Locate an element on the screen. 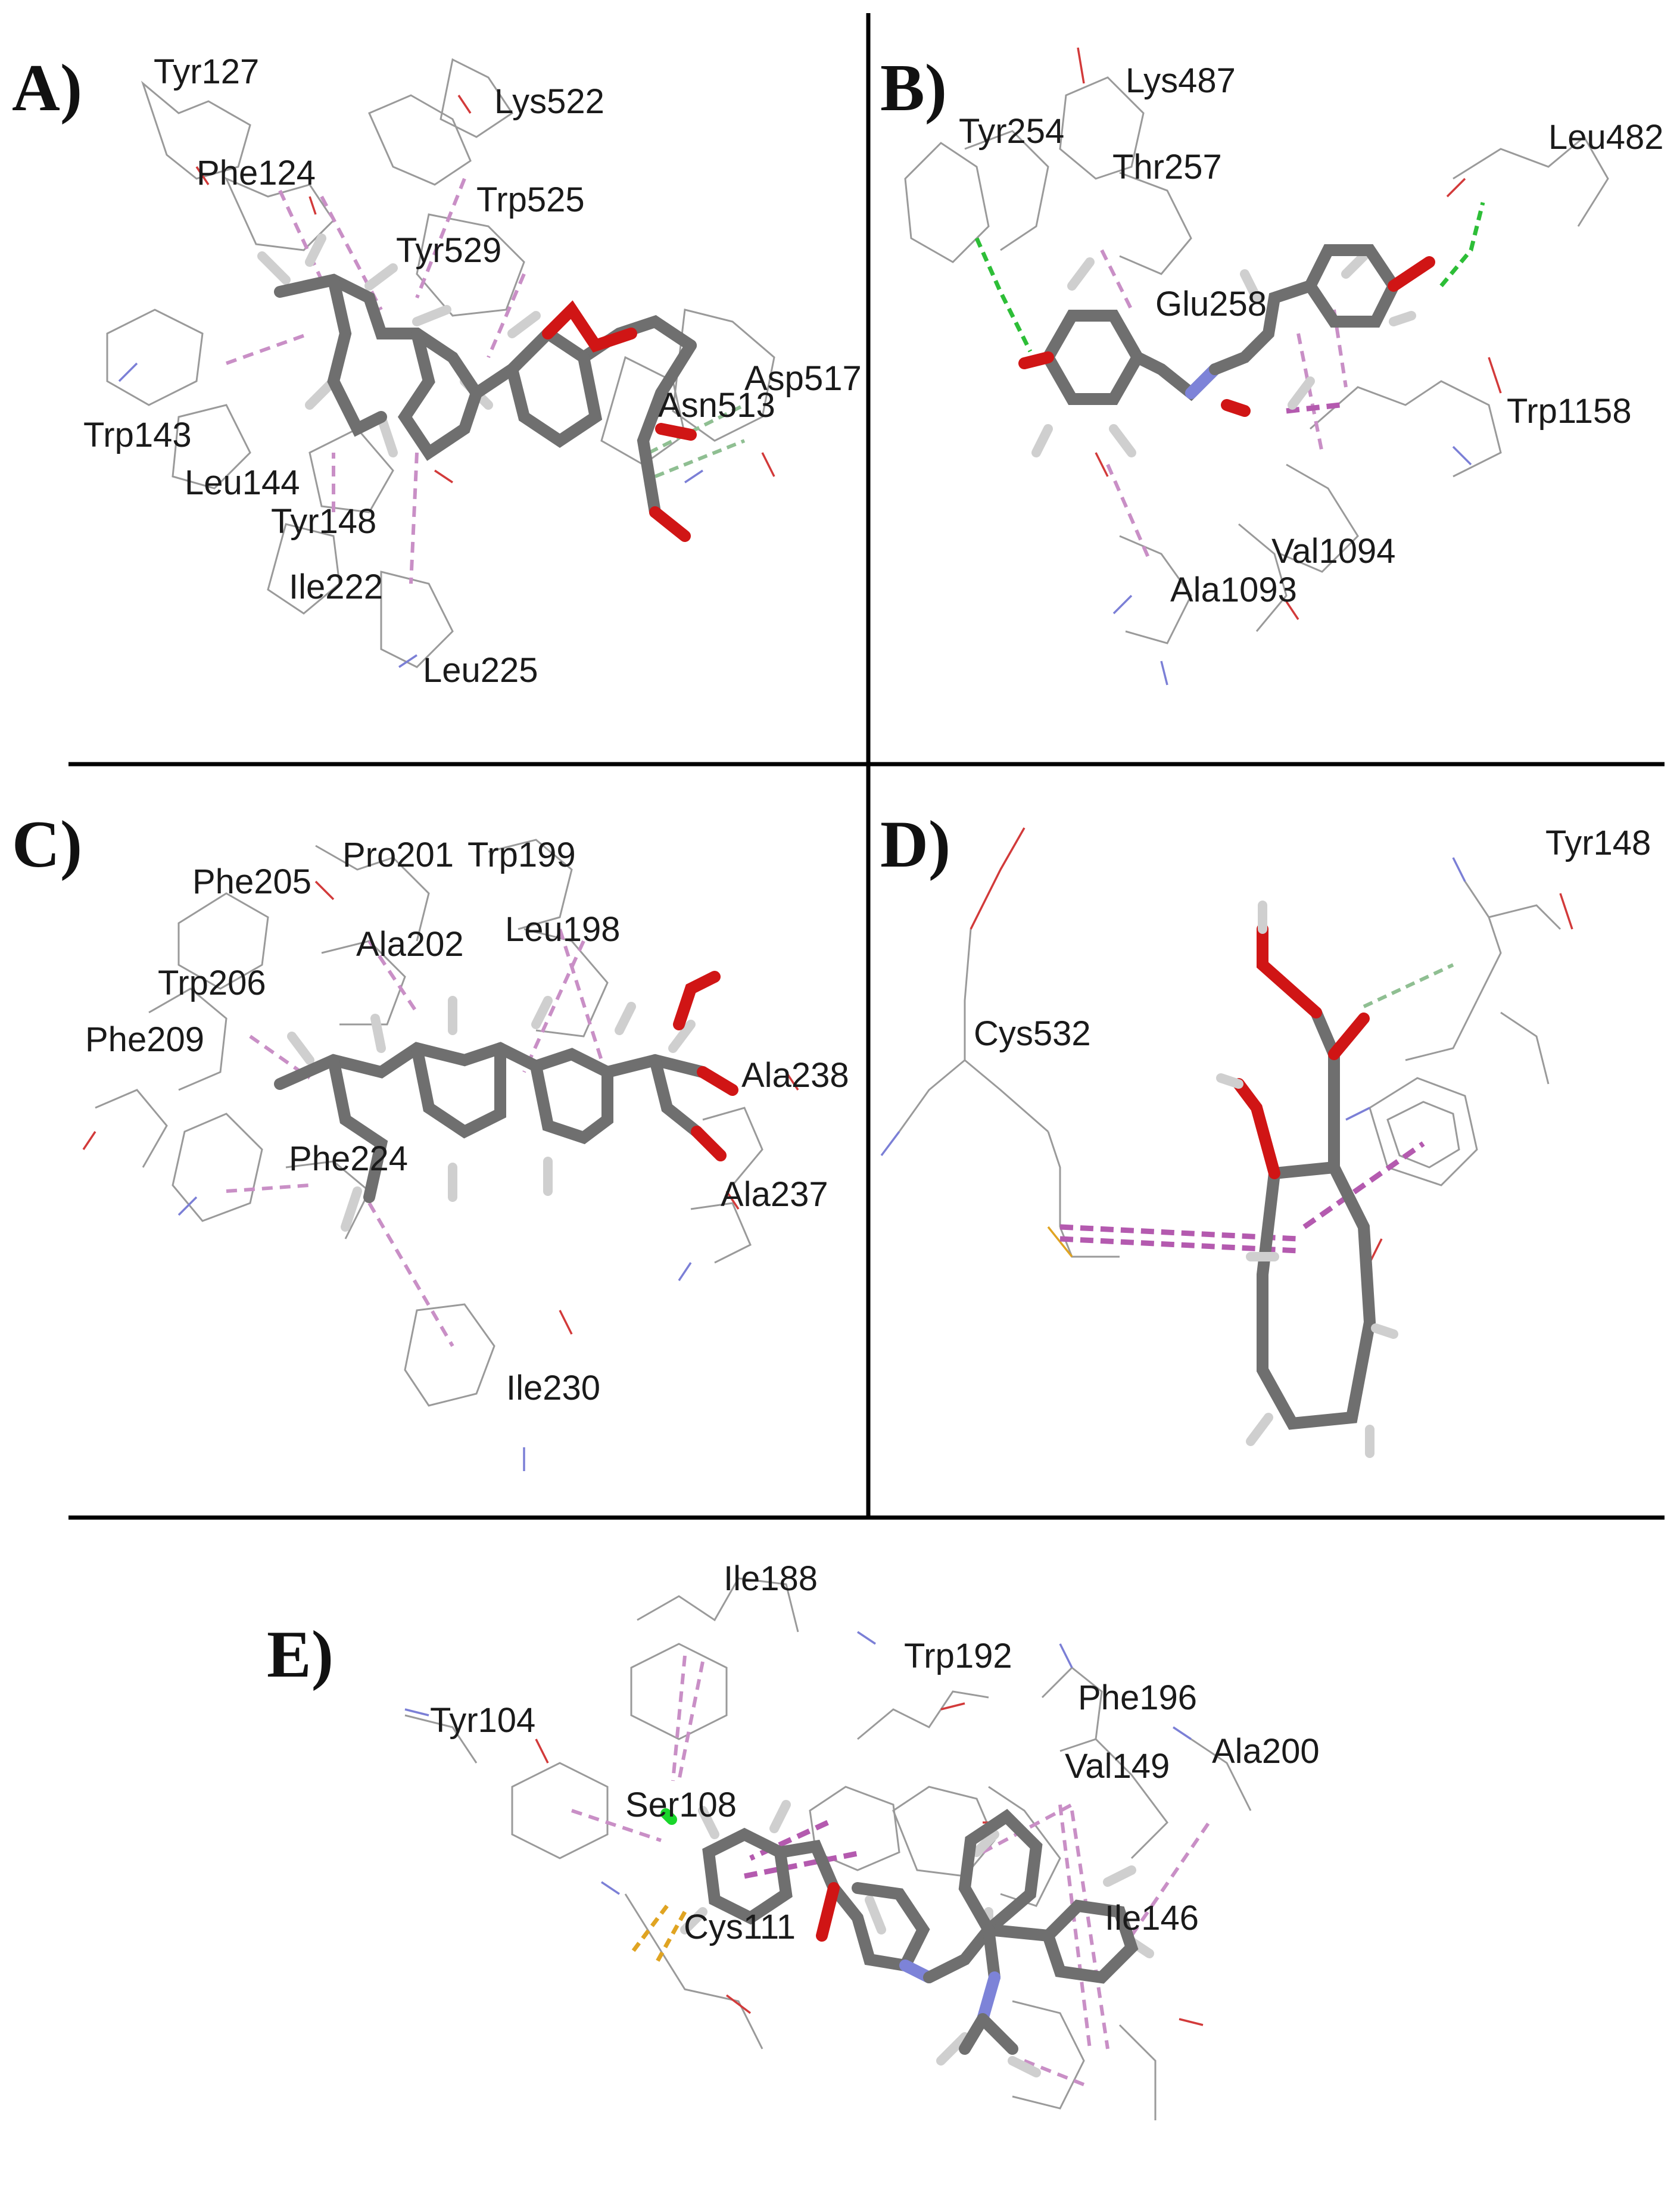 This screenshot has width=1680, height=2190. residue-label: Ala237 is located at coordinates (774, 1194).